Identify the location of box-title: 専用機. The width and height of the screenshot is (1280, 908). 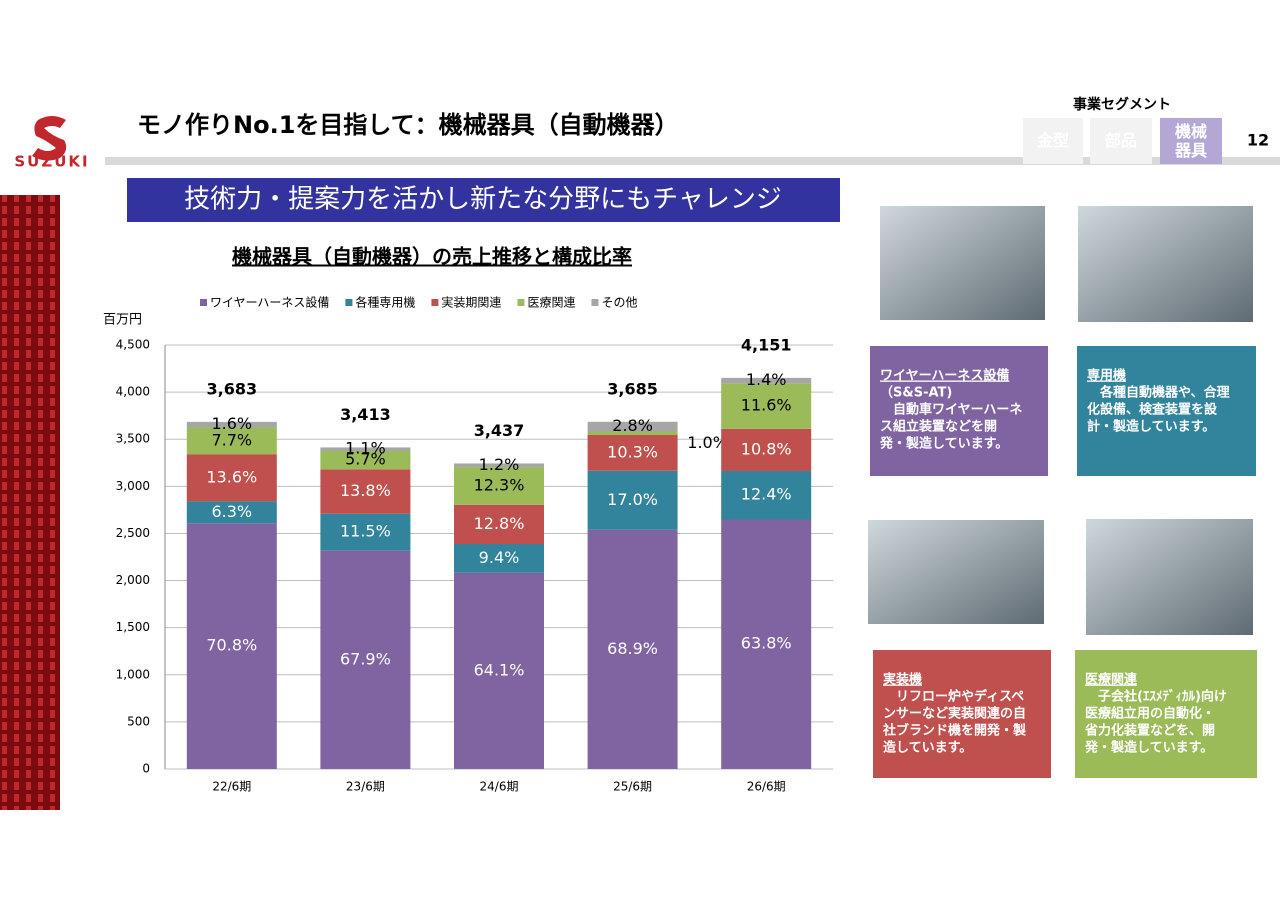
(1106, 376).